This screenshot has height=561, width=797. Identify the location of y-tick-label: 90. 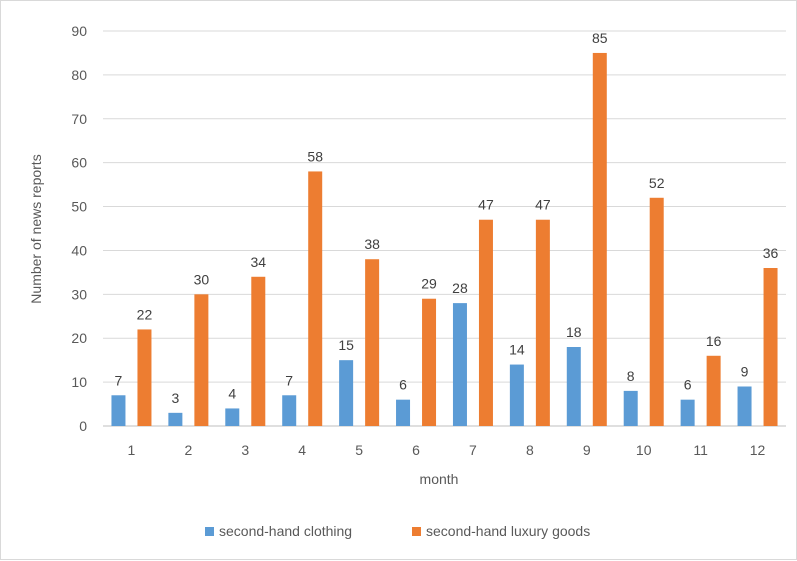
(79, 31).